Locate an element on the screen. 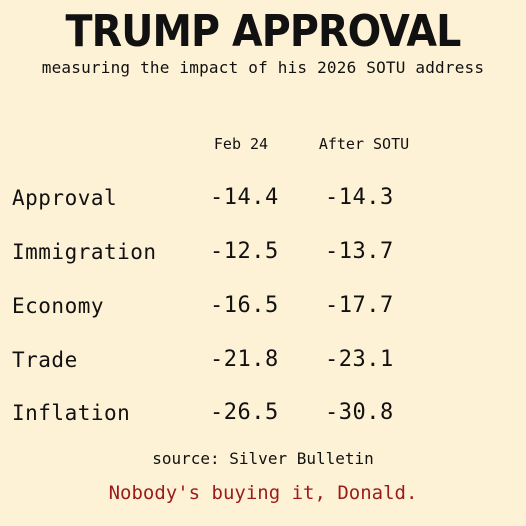 The width and height of the screenshot is (526, 526). value-feb-24: -26.5 is located at coordinates (244, 412).